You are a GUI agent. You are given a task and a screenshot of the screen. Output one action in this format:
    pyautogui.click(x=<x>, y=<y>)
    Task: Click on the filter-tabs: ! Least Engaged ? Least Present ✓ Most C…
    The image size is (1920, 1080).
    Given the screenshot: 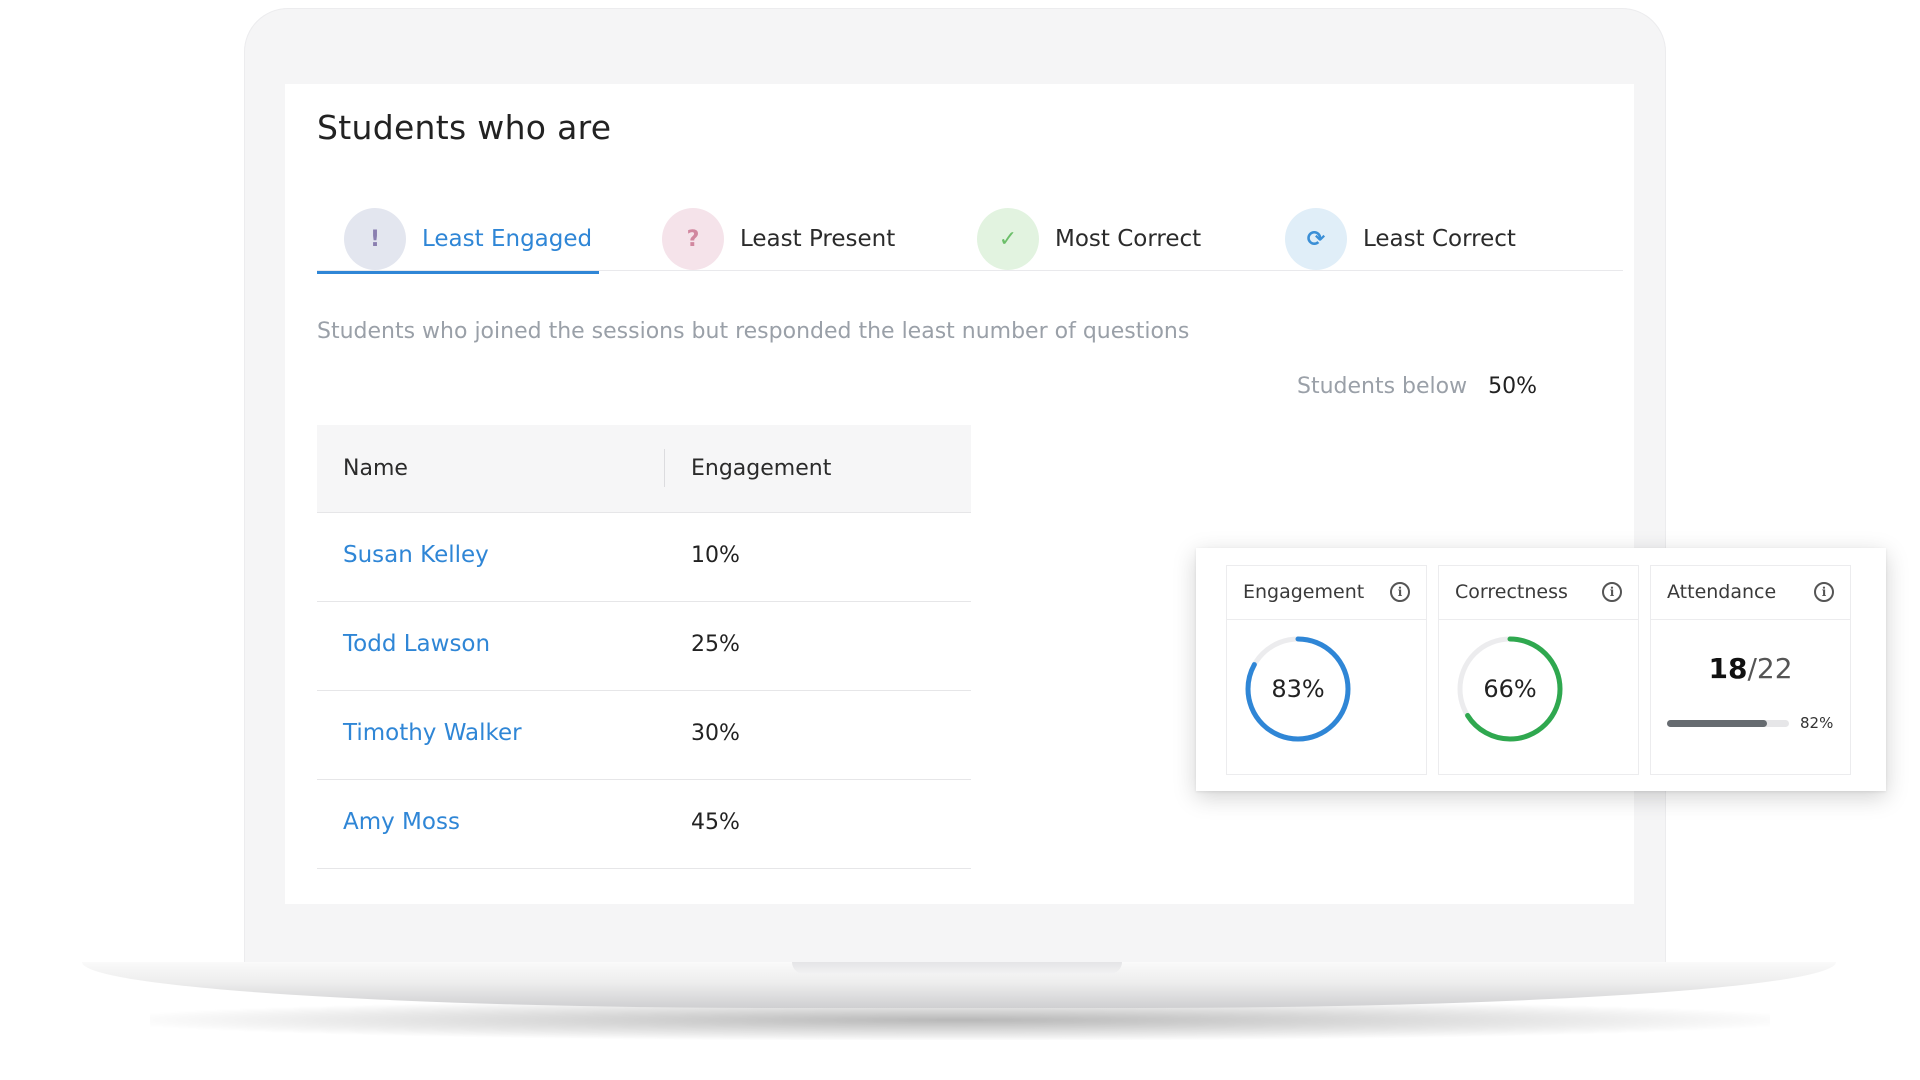 What is the action you would take?
    pyautogui.click(x=970, y=240)
    